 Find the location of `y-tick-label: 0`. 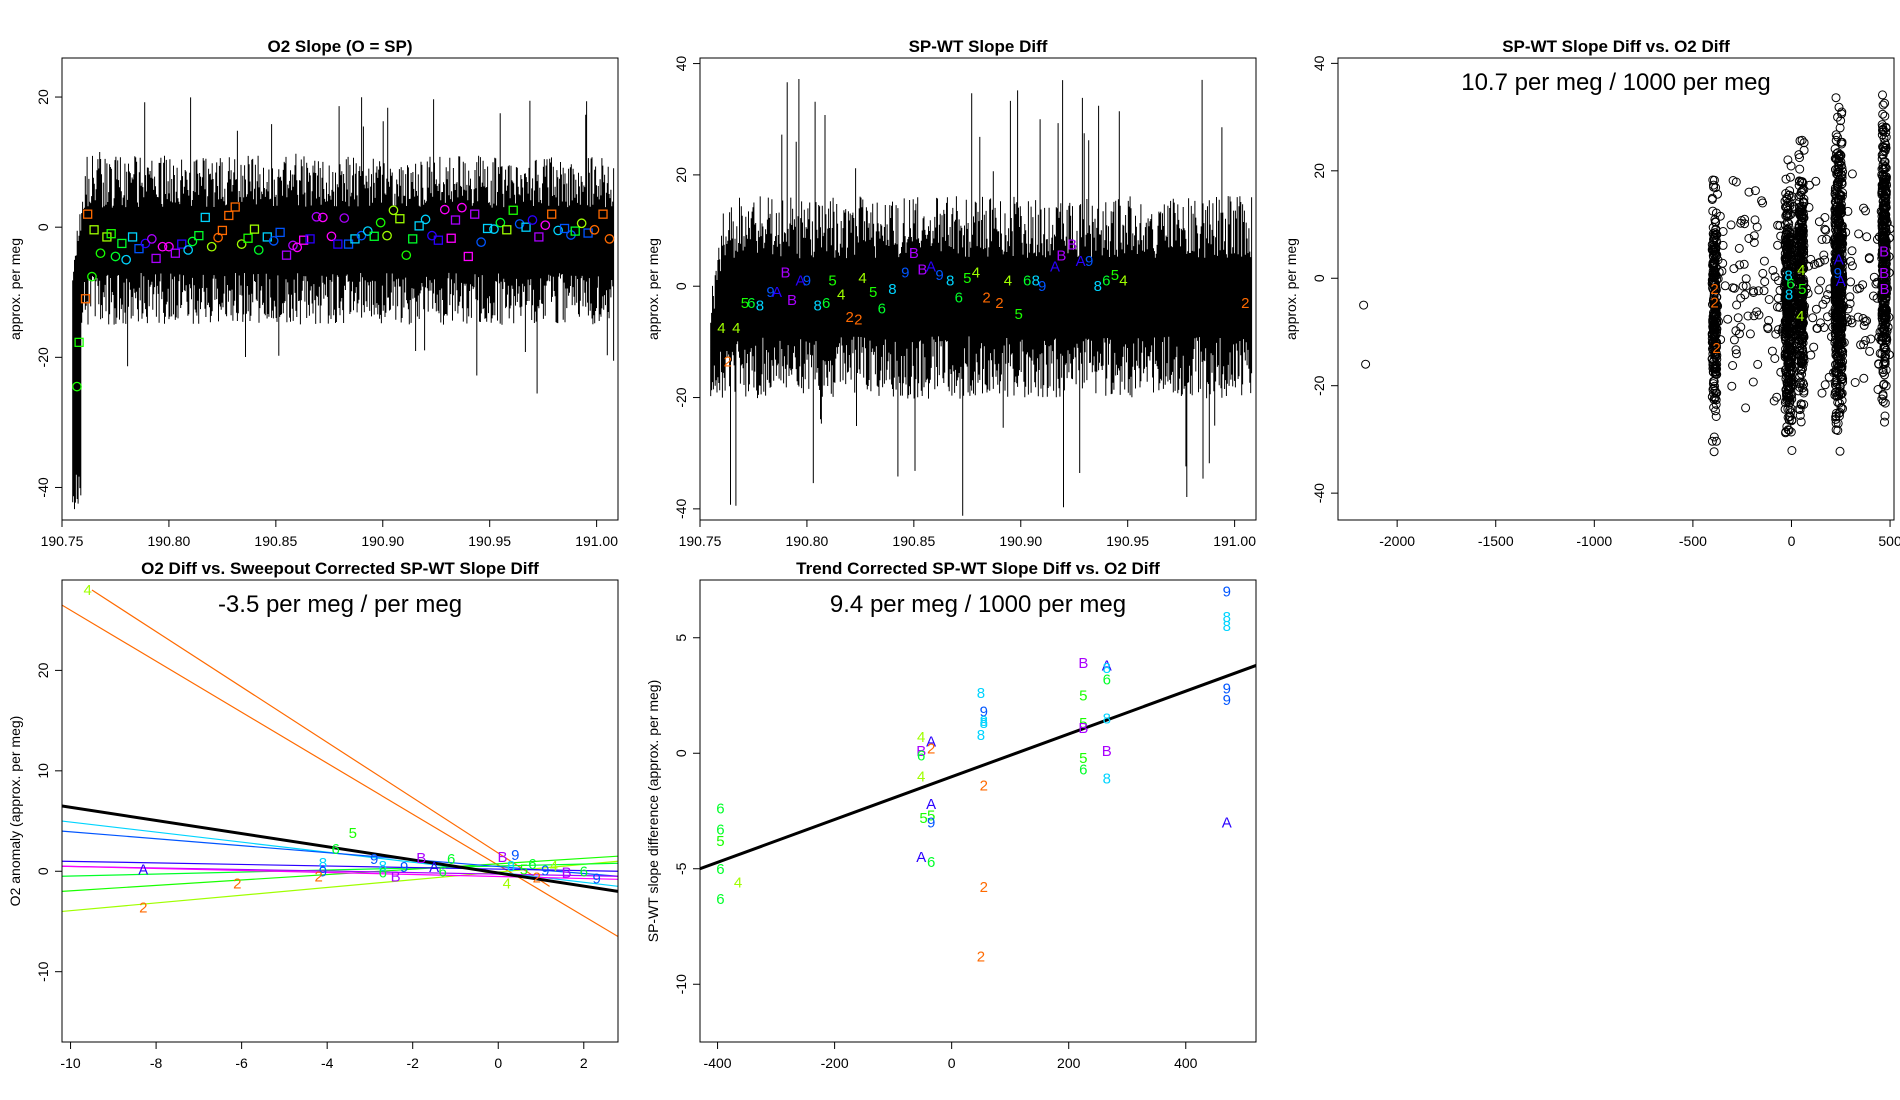

y-tick-label: 0 is located at coordinates (1319, 278).